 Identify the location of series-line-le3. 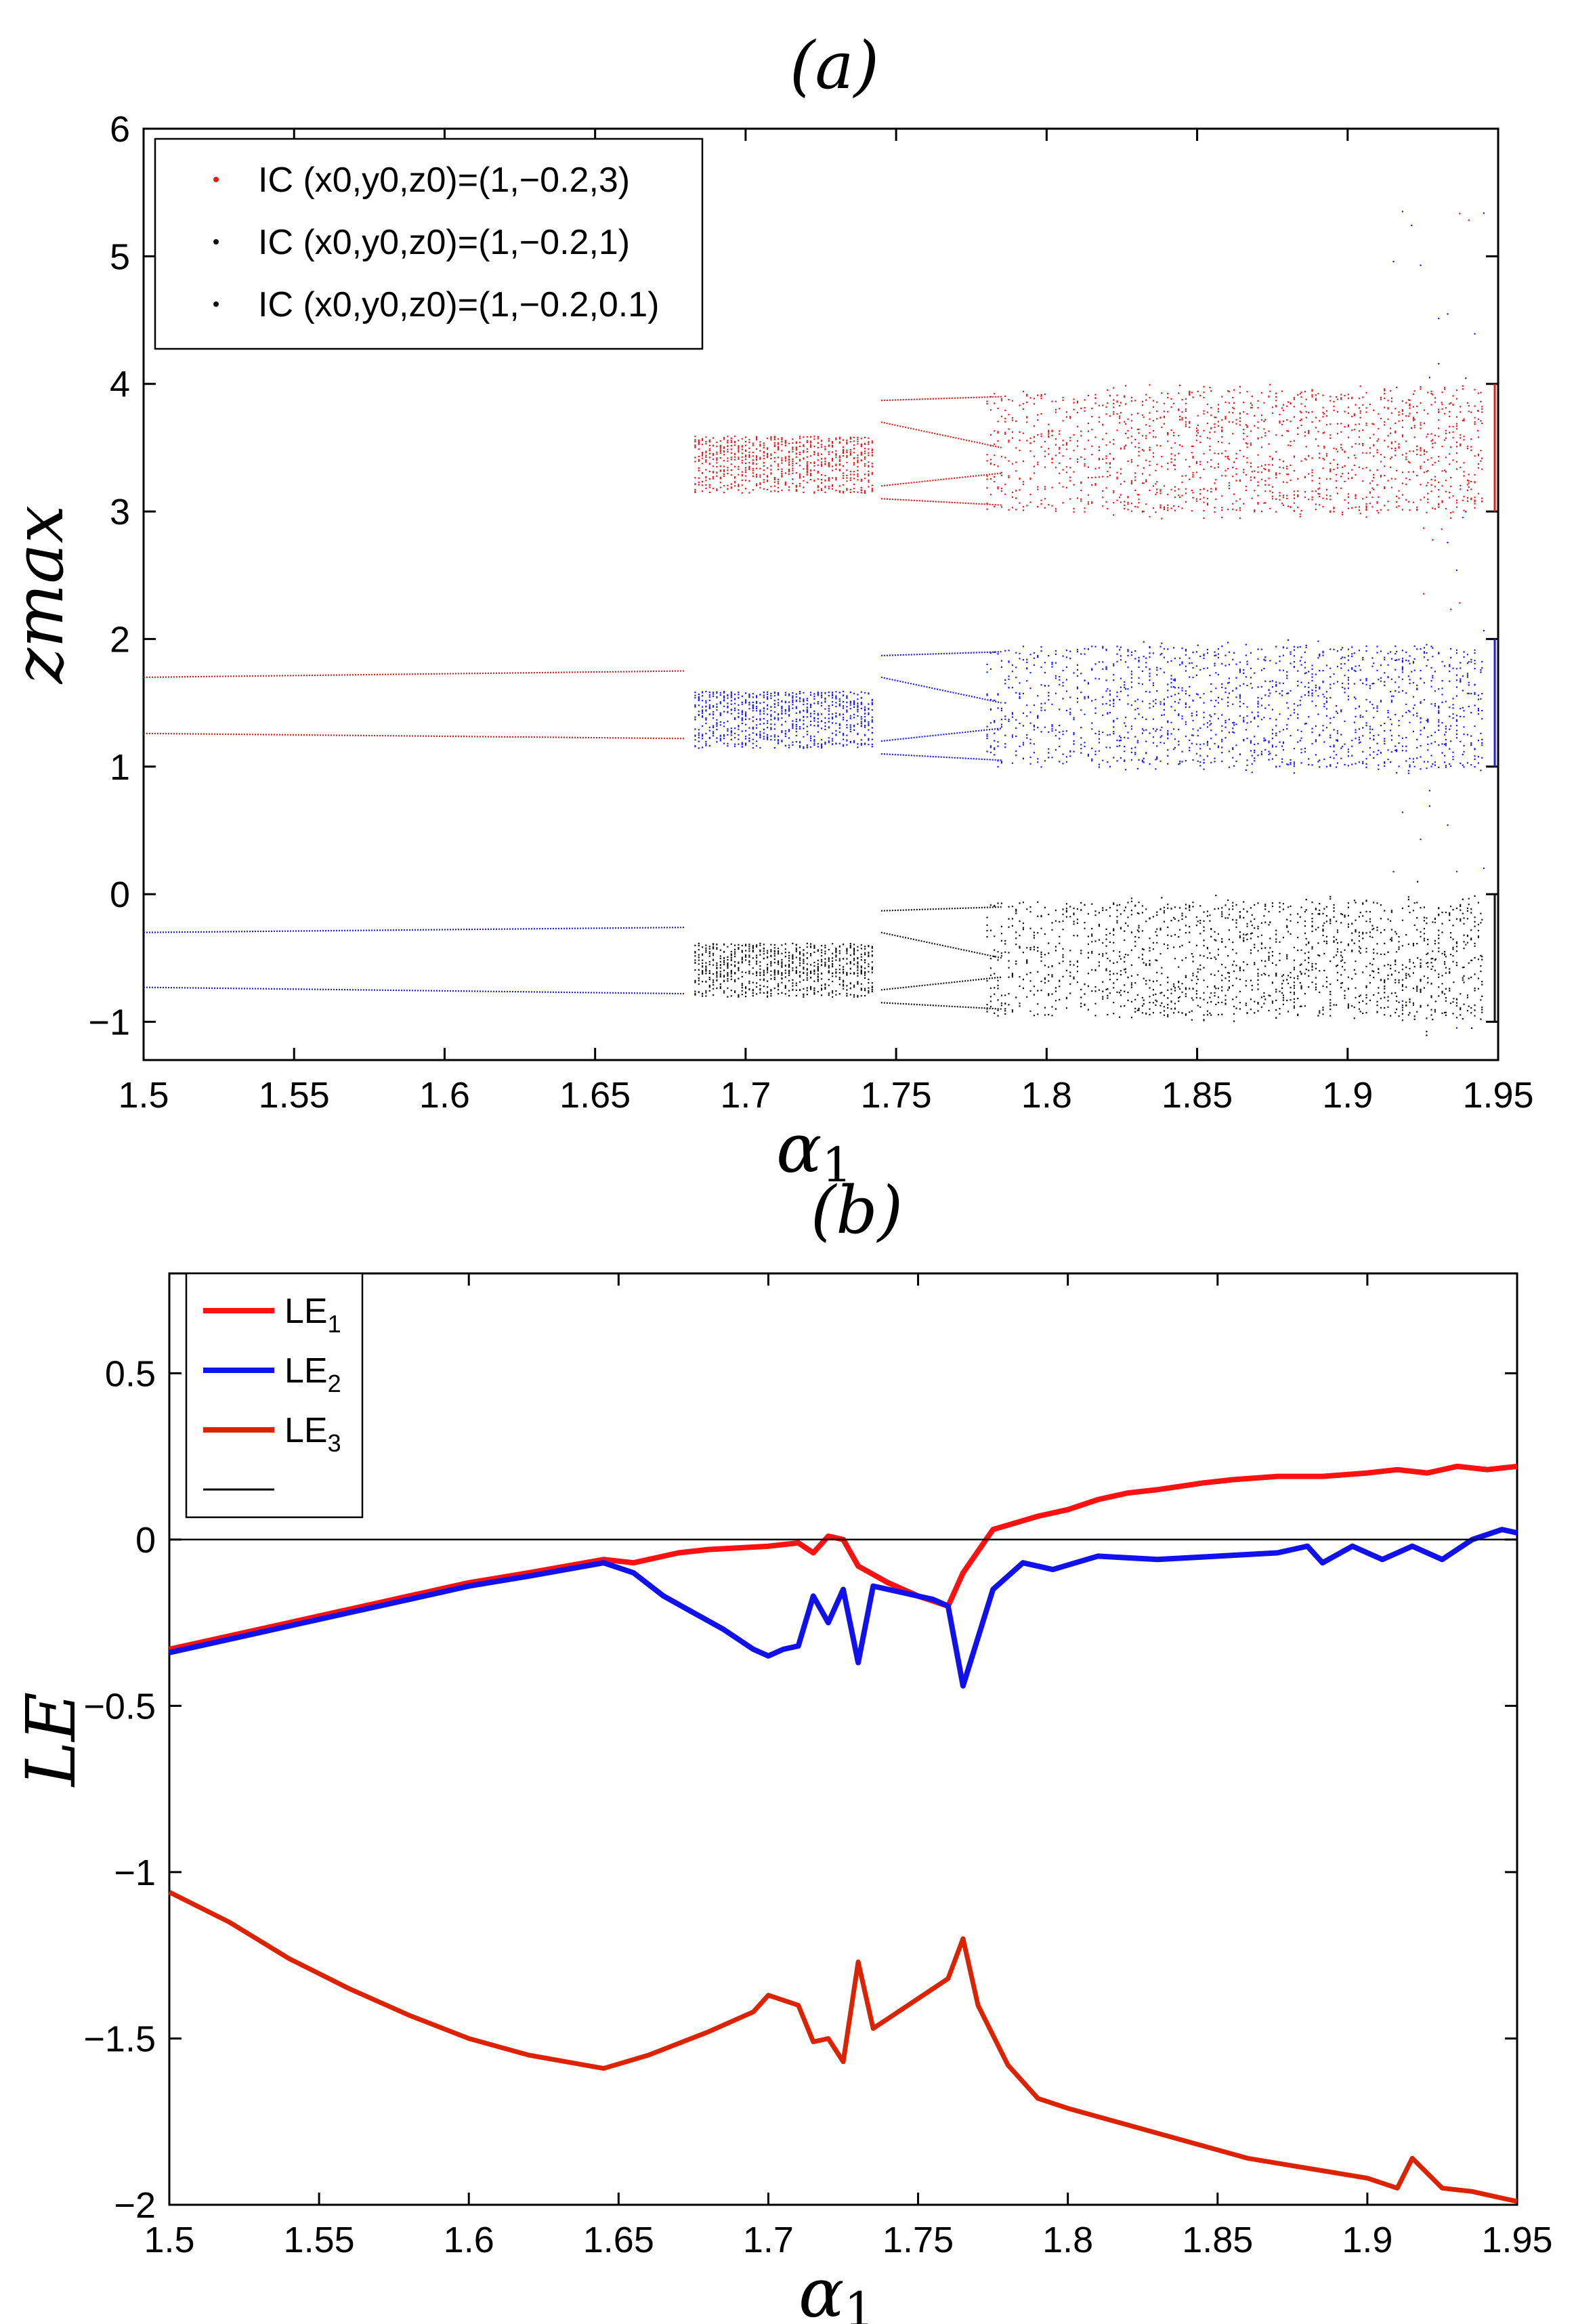
(843, 2047).